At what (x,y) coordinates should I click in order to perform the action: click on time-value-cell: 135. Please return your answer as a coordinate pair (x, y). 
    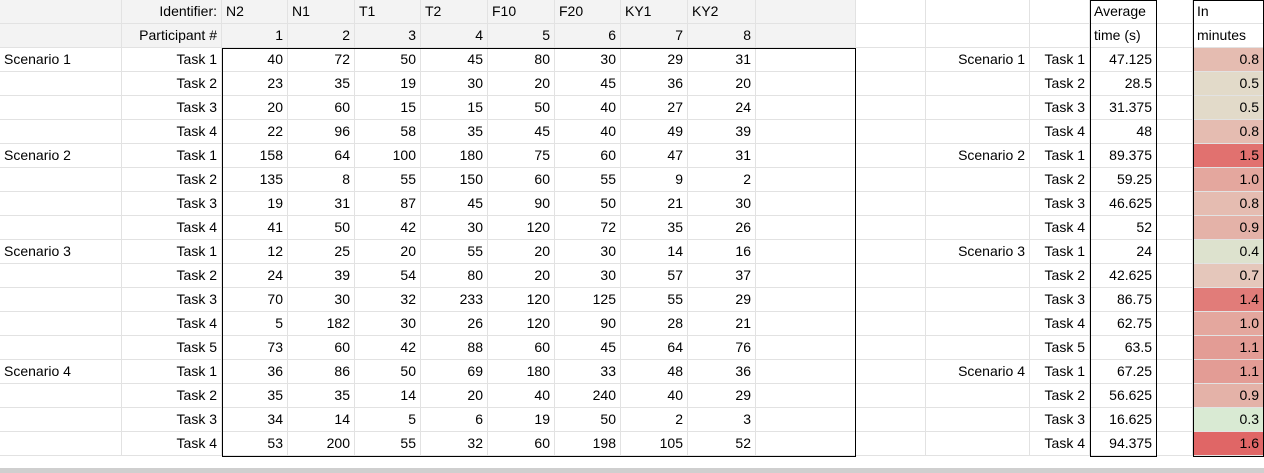
    Looking at the image, I should click on (255, 180).